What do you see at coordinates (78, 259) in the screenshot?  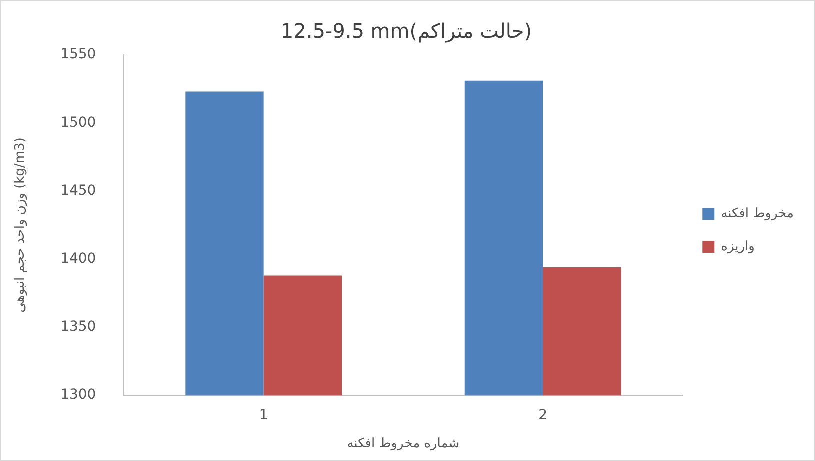 I see `y-tick-label: 1400` at bounding box center [78, 259].